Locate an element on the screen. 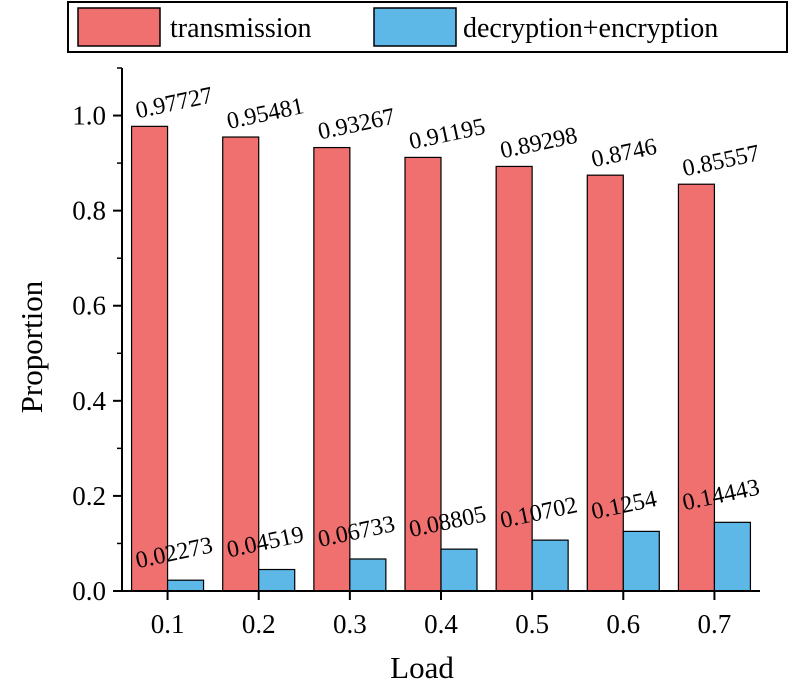 This screenshot has width=800, height=693. bar-transmission-0.7 is located at coordinates (696, 387).